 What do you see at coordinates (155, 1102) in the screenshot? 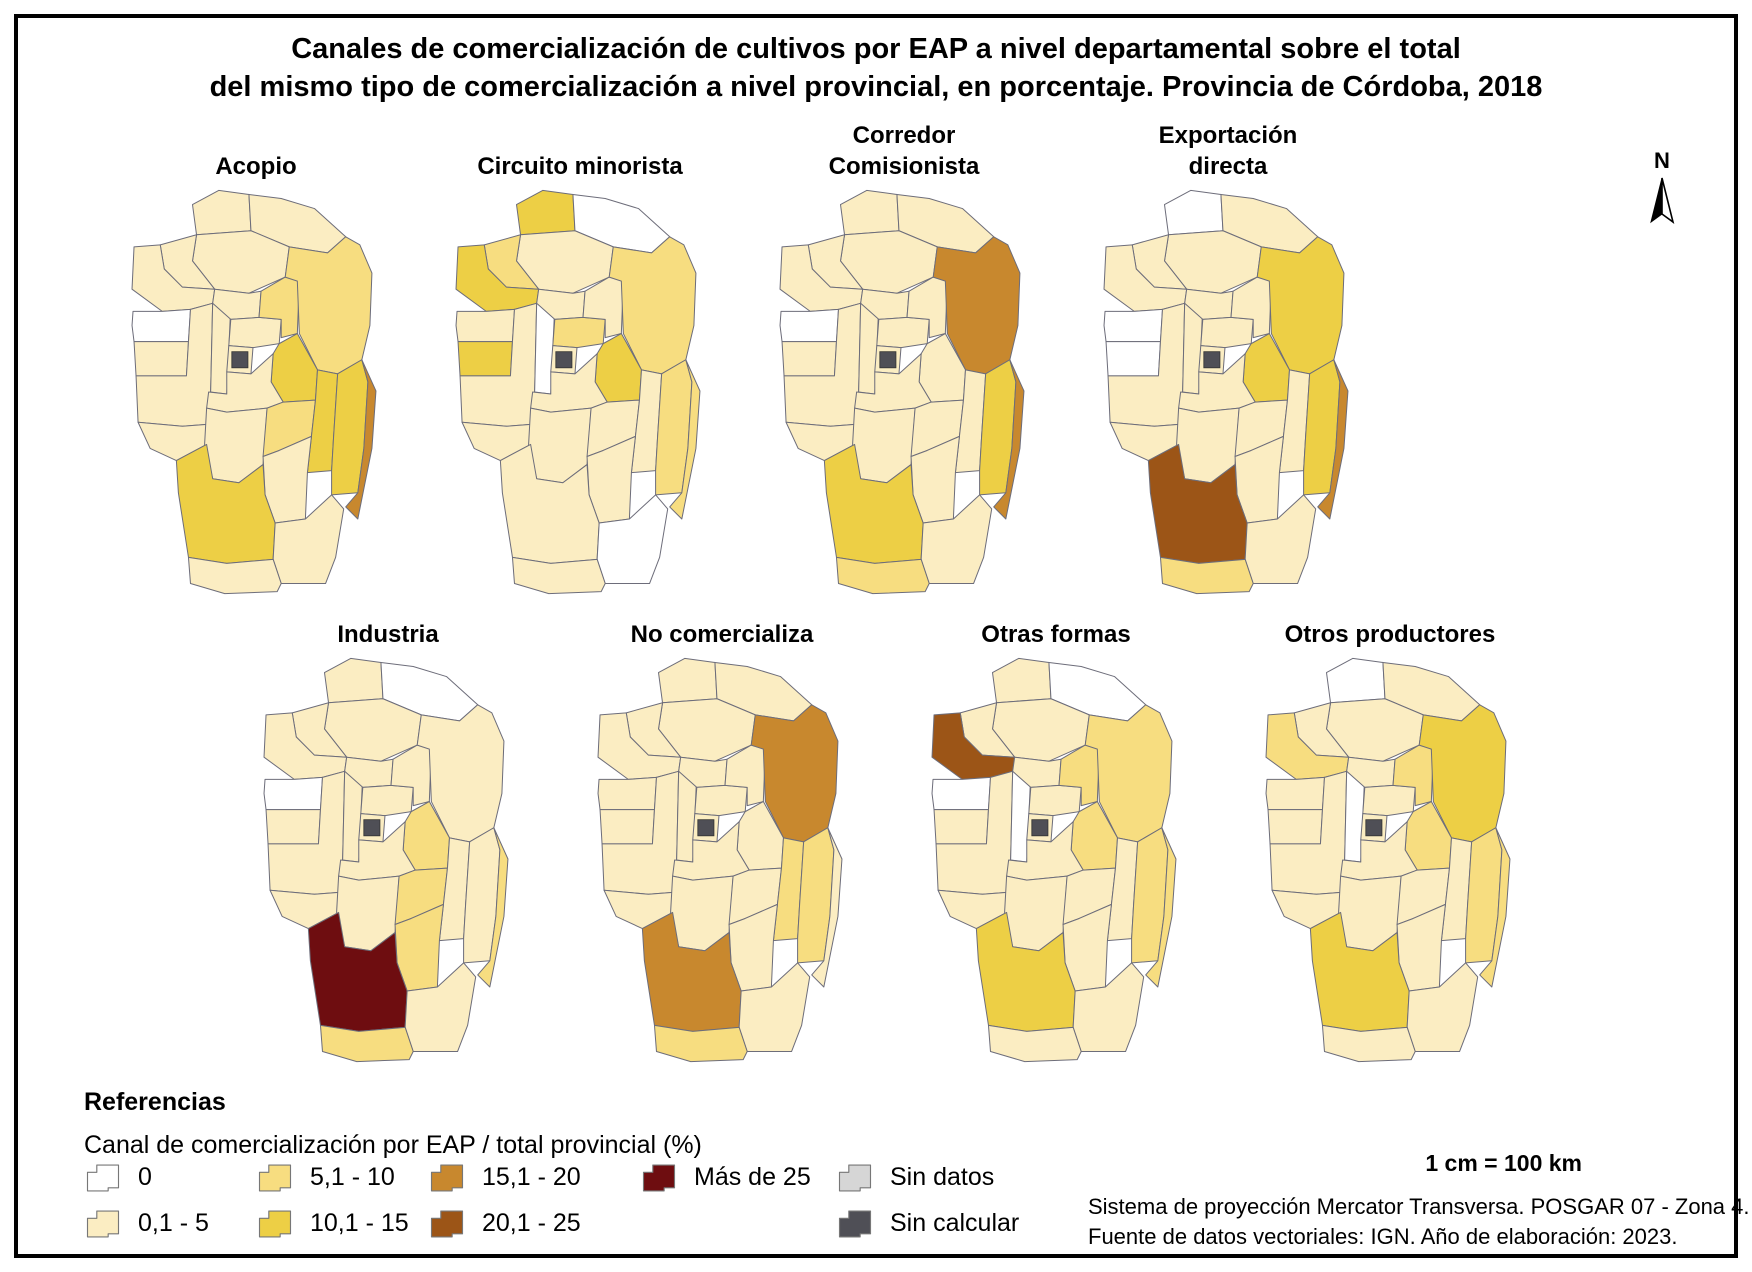
I see `legend-heading: Referencias` at bounding box center [155, 1102].